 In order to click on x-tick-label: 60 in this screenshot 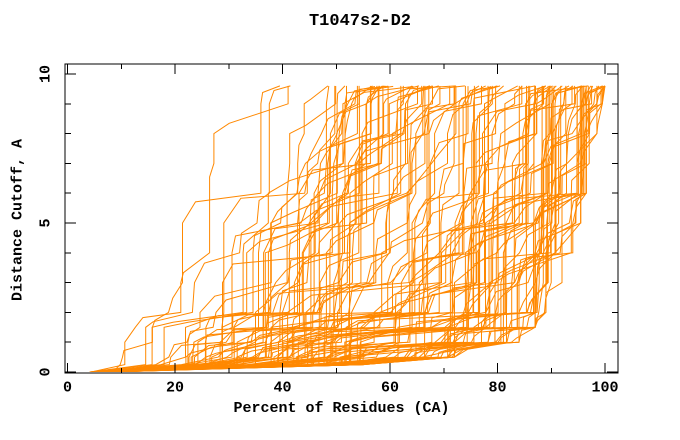, I will do `click(390, 388)`.